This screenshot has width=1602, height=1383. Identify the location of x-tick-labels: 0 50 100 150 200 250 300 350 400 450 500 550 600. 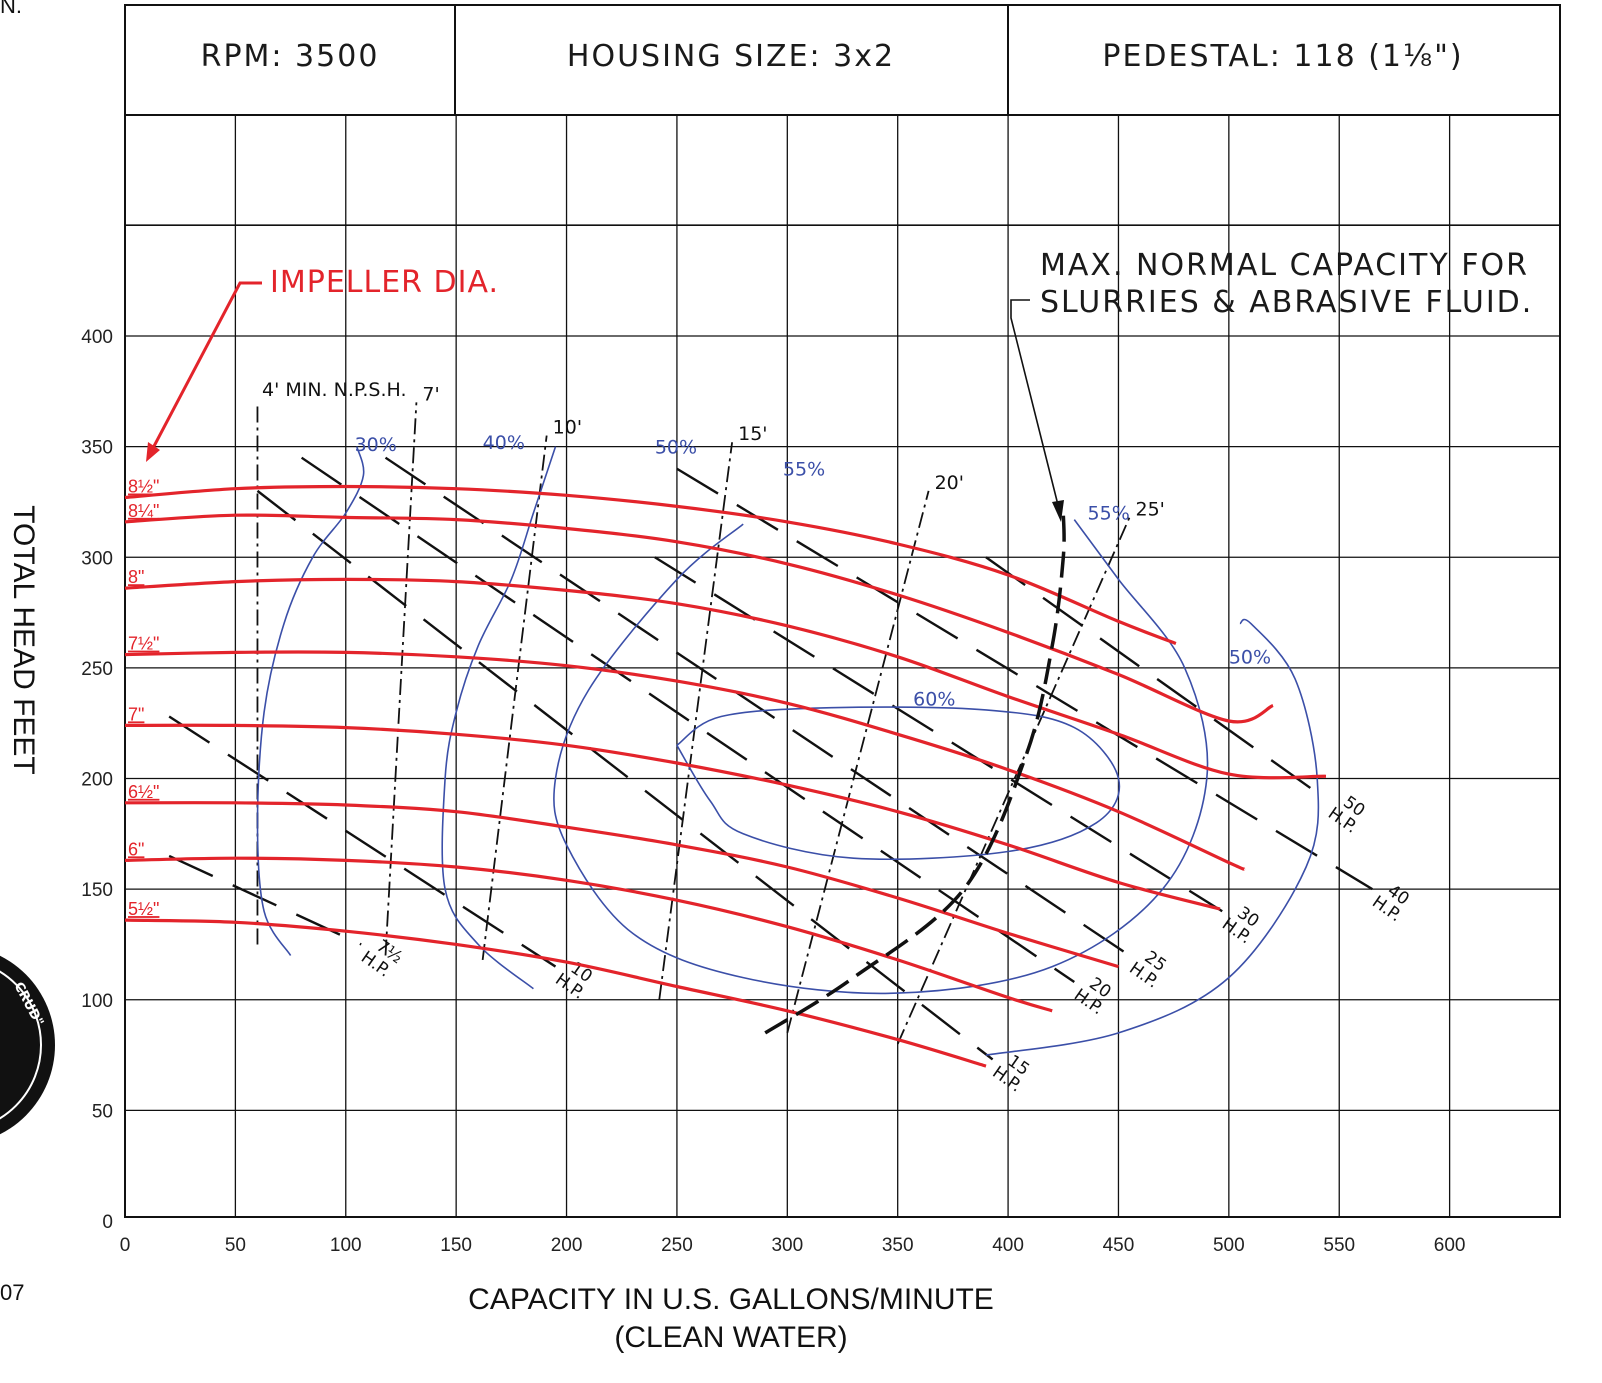
(793, 1245).